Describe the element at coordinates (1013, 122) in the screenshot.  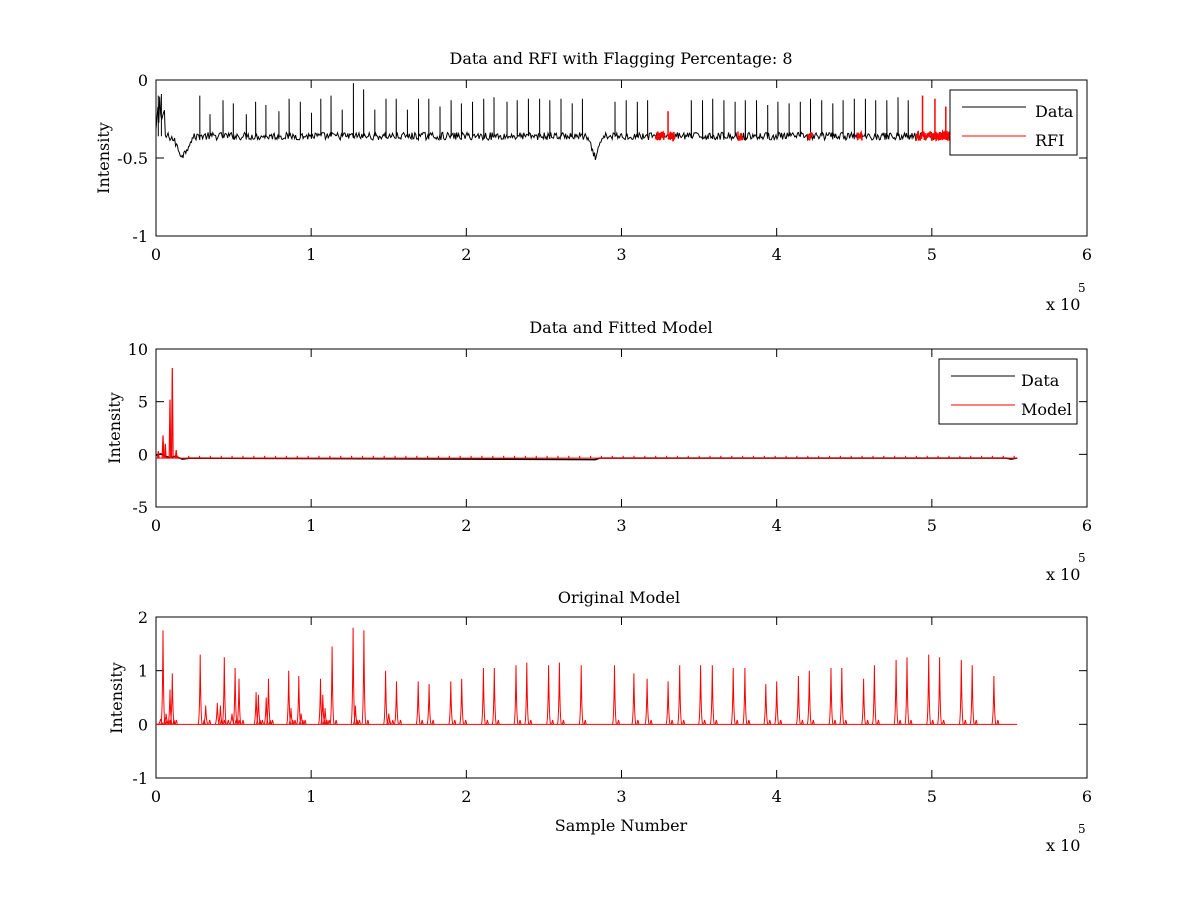
I see `legend: Data RFI` at that location.